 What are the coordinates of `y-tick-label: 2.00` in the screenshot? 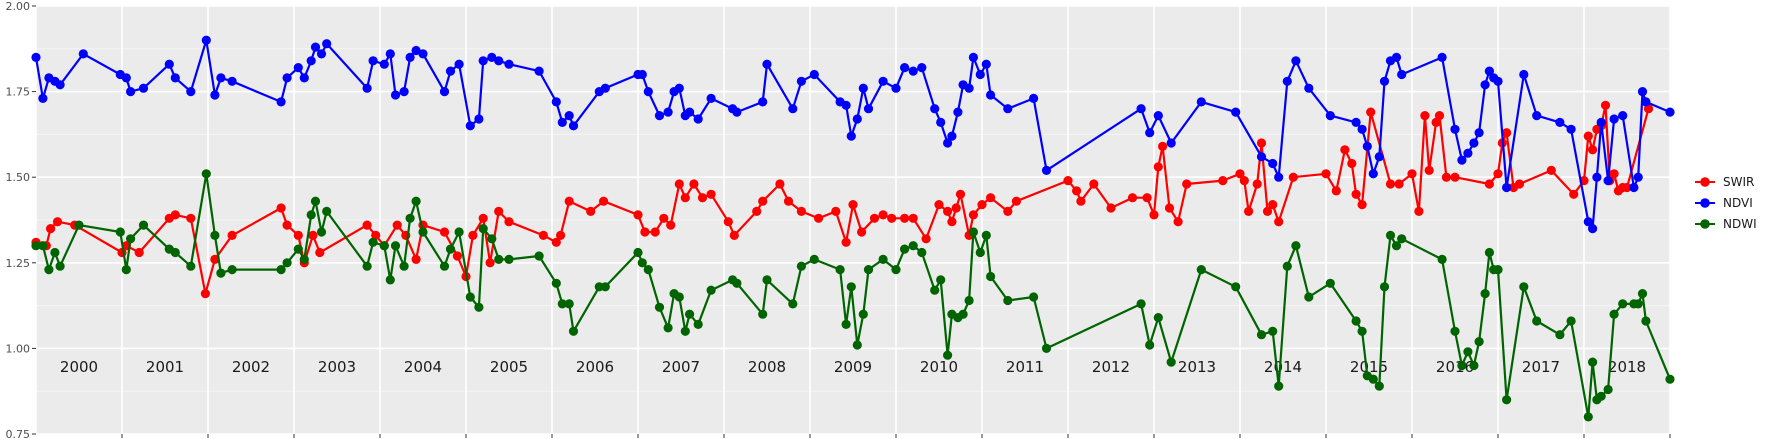 It's located at (18, 6).